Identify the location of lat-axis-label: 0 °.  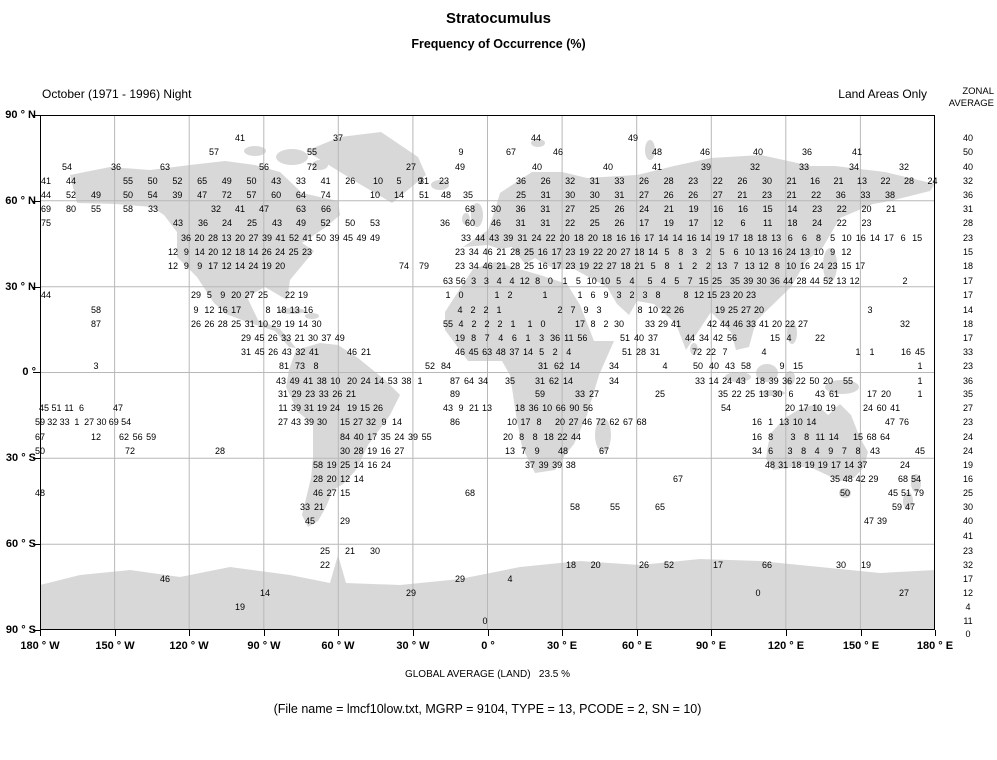
(29, 372).